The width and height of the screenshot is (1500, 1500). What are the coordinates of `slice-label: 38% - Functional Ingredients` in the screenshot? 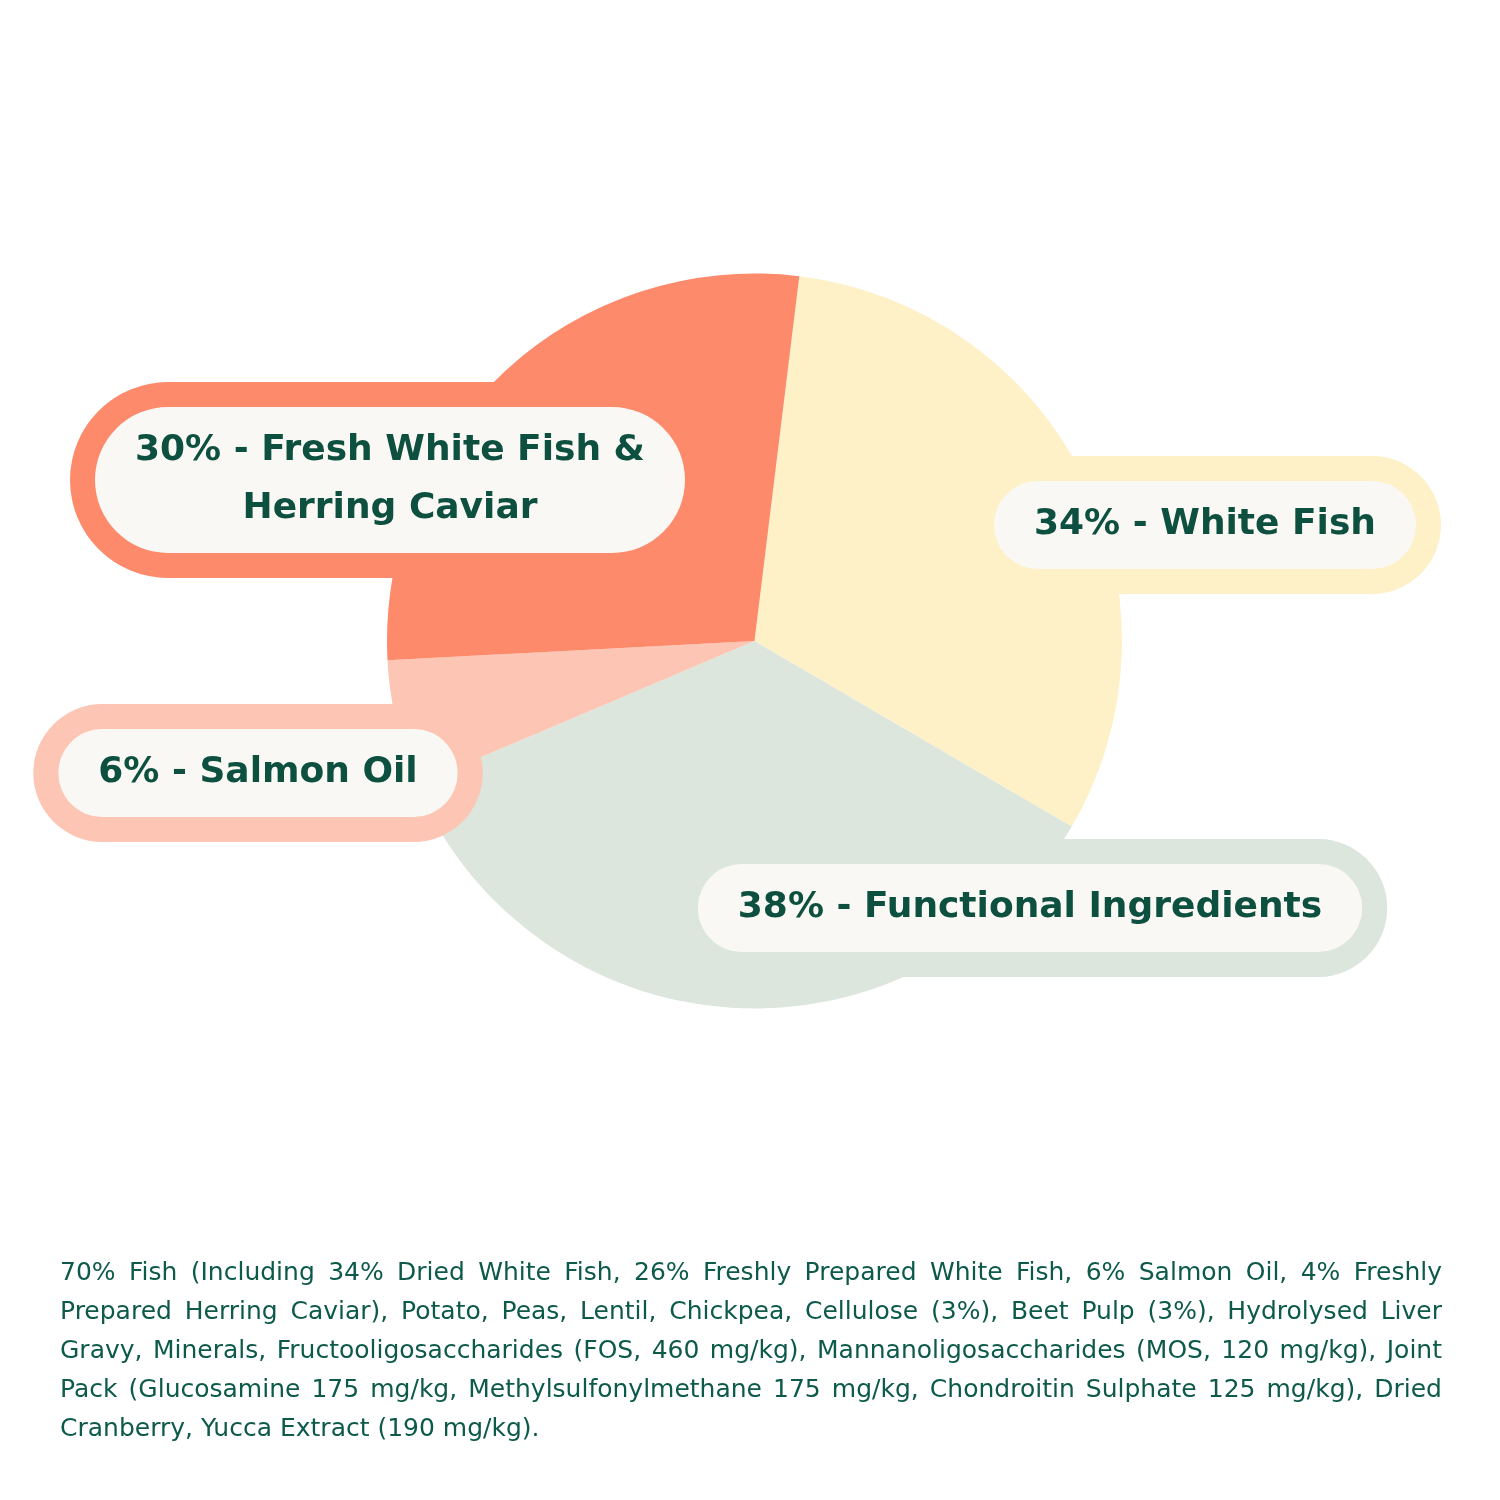 It's located at (1030, 905).